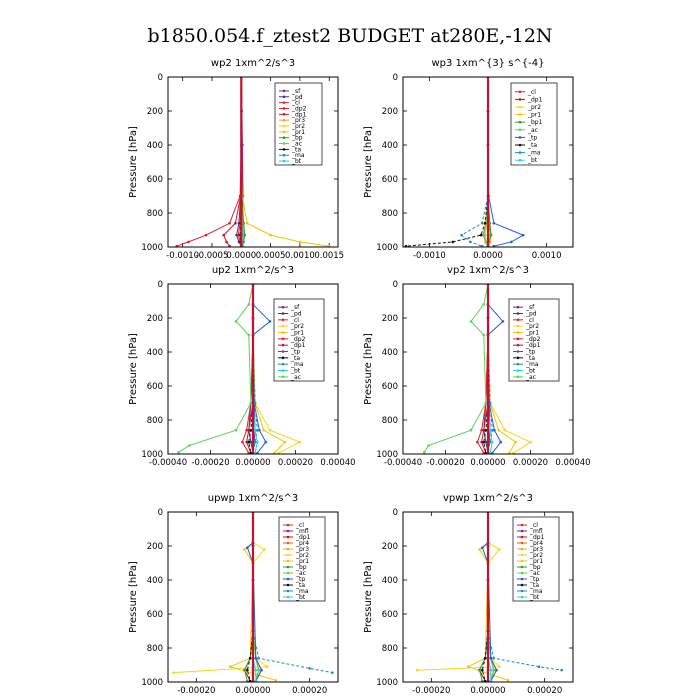 Image resolution: width=700 pixels, height=700 pixels. I want to click on legend-label_bp: _bp, so click(297, 138).